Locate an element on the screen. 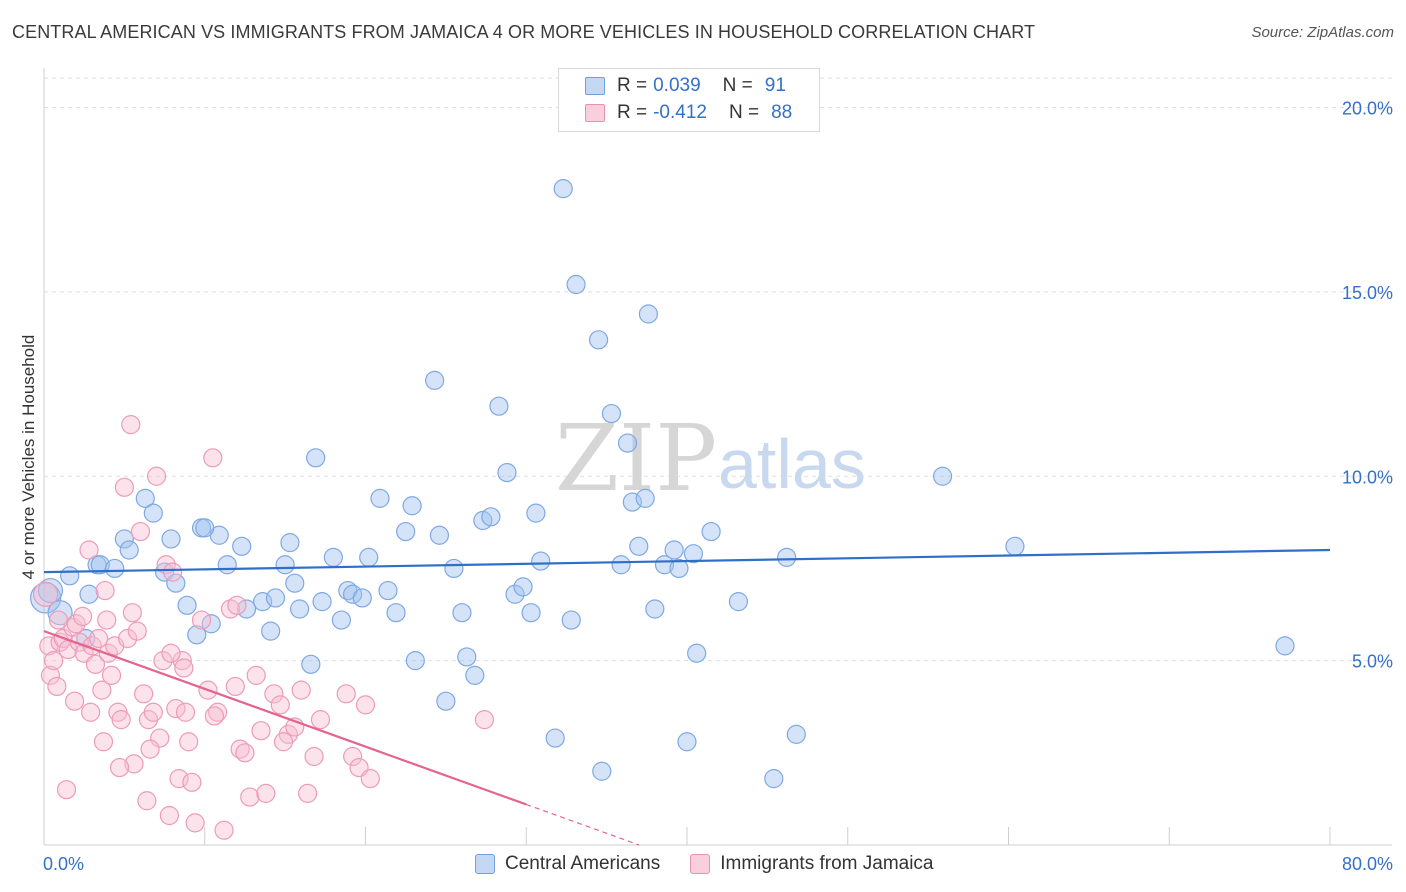 The height and width of the screenshot is (892, 1406). y-tick-label: 15.0% is located at coordinates (1367, 293).